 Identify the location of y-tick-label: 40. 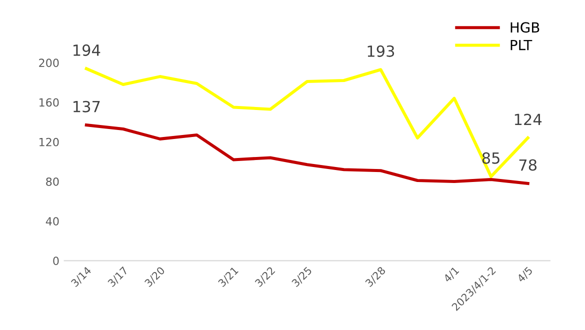
(52, 221).